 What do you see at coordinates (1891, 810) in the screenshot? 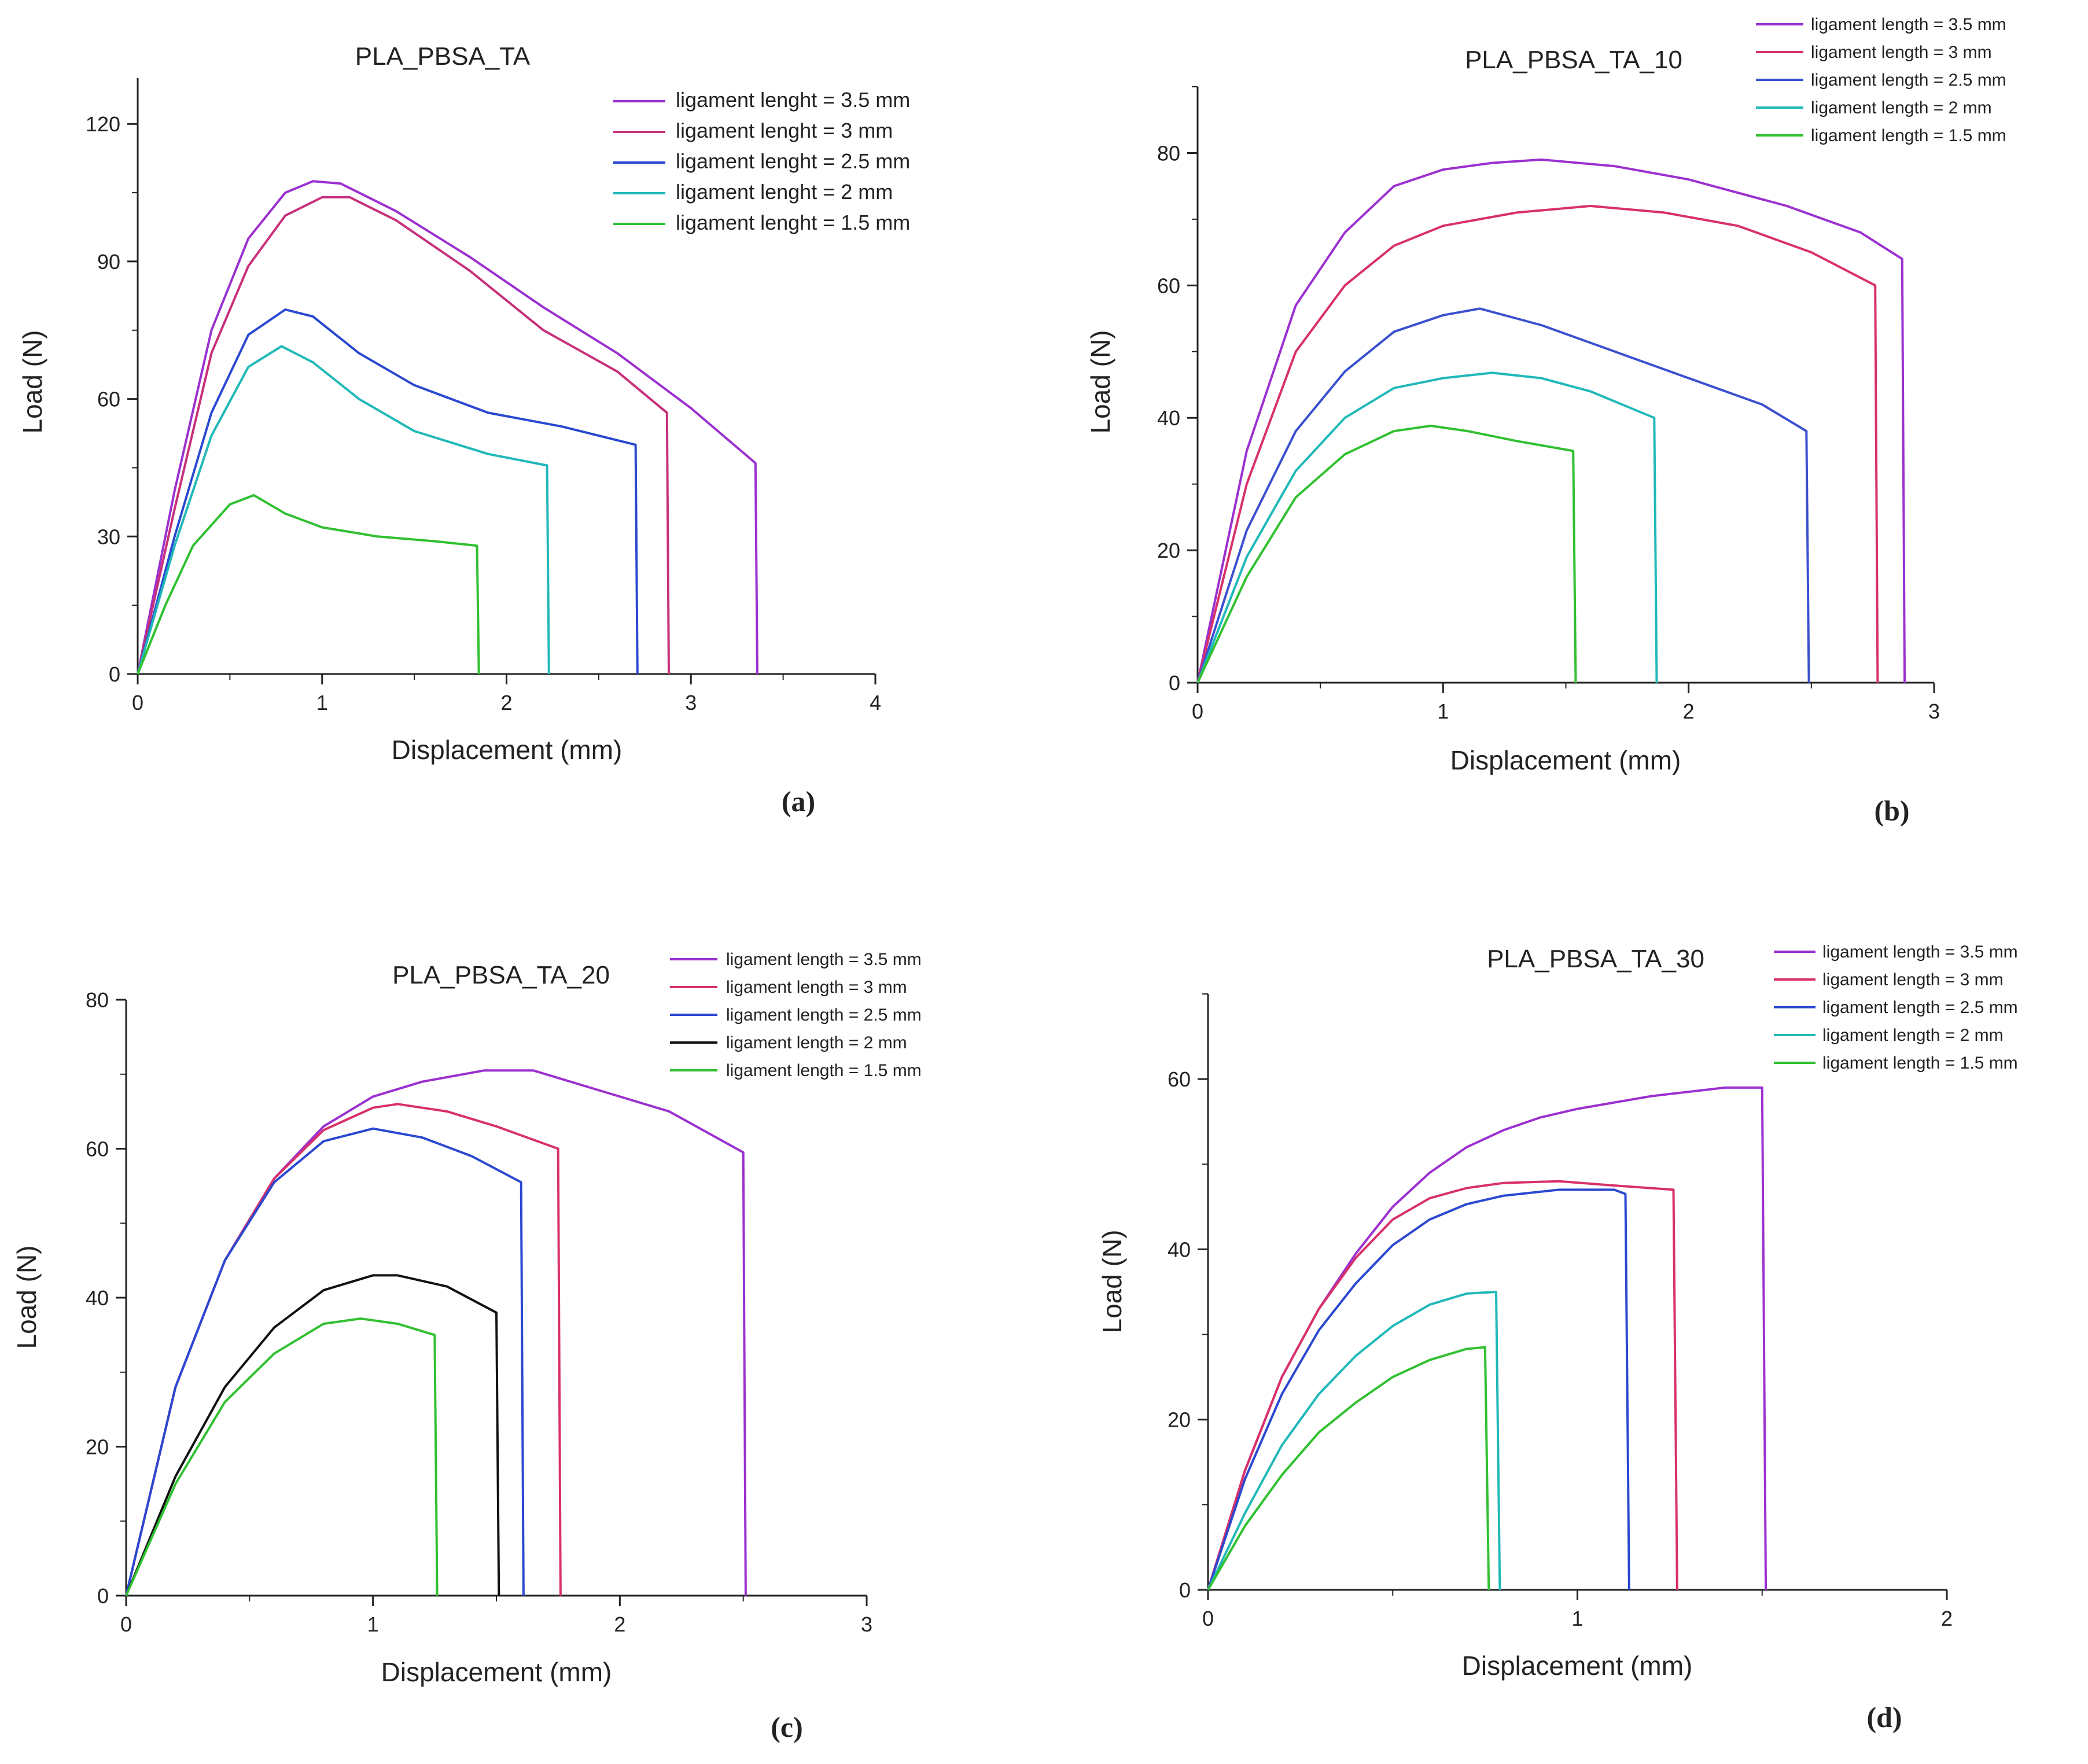
I see `panel-label: (b)` at bounding box center [1891, 810].